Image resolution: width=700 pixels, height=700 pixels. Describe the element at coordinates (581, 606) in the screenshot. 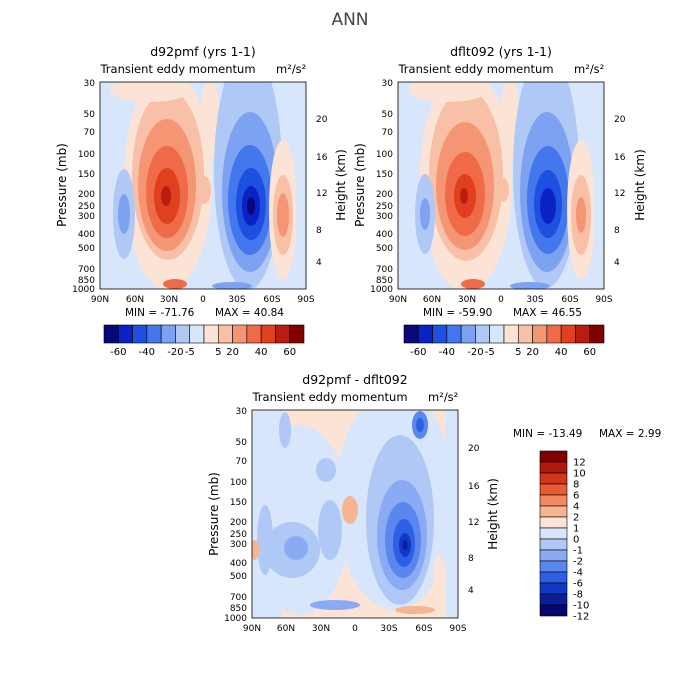

I see `colorbar-label: -10` at that location.